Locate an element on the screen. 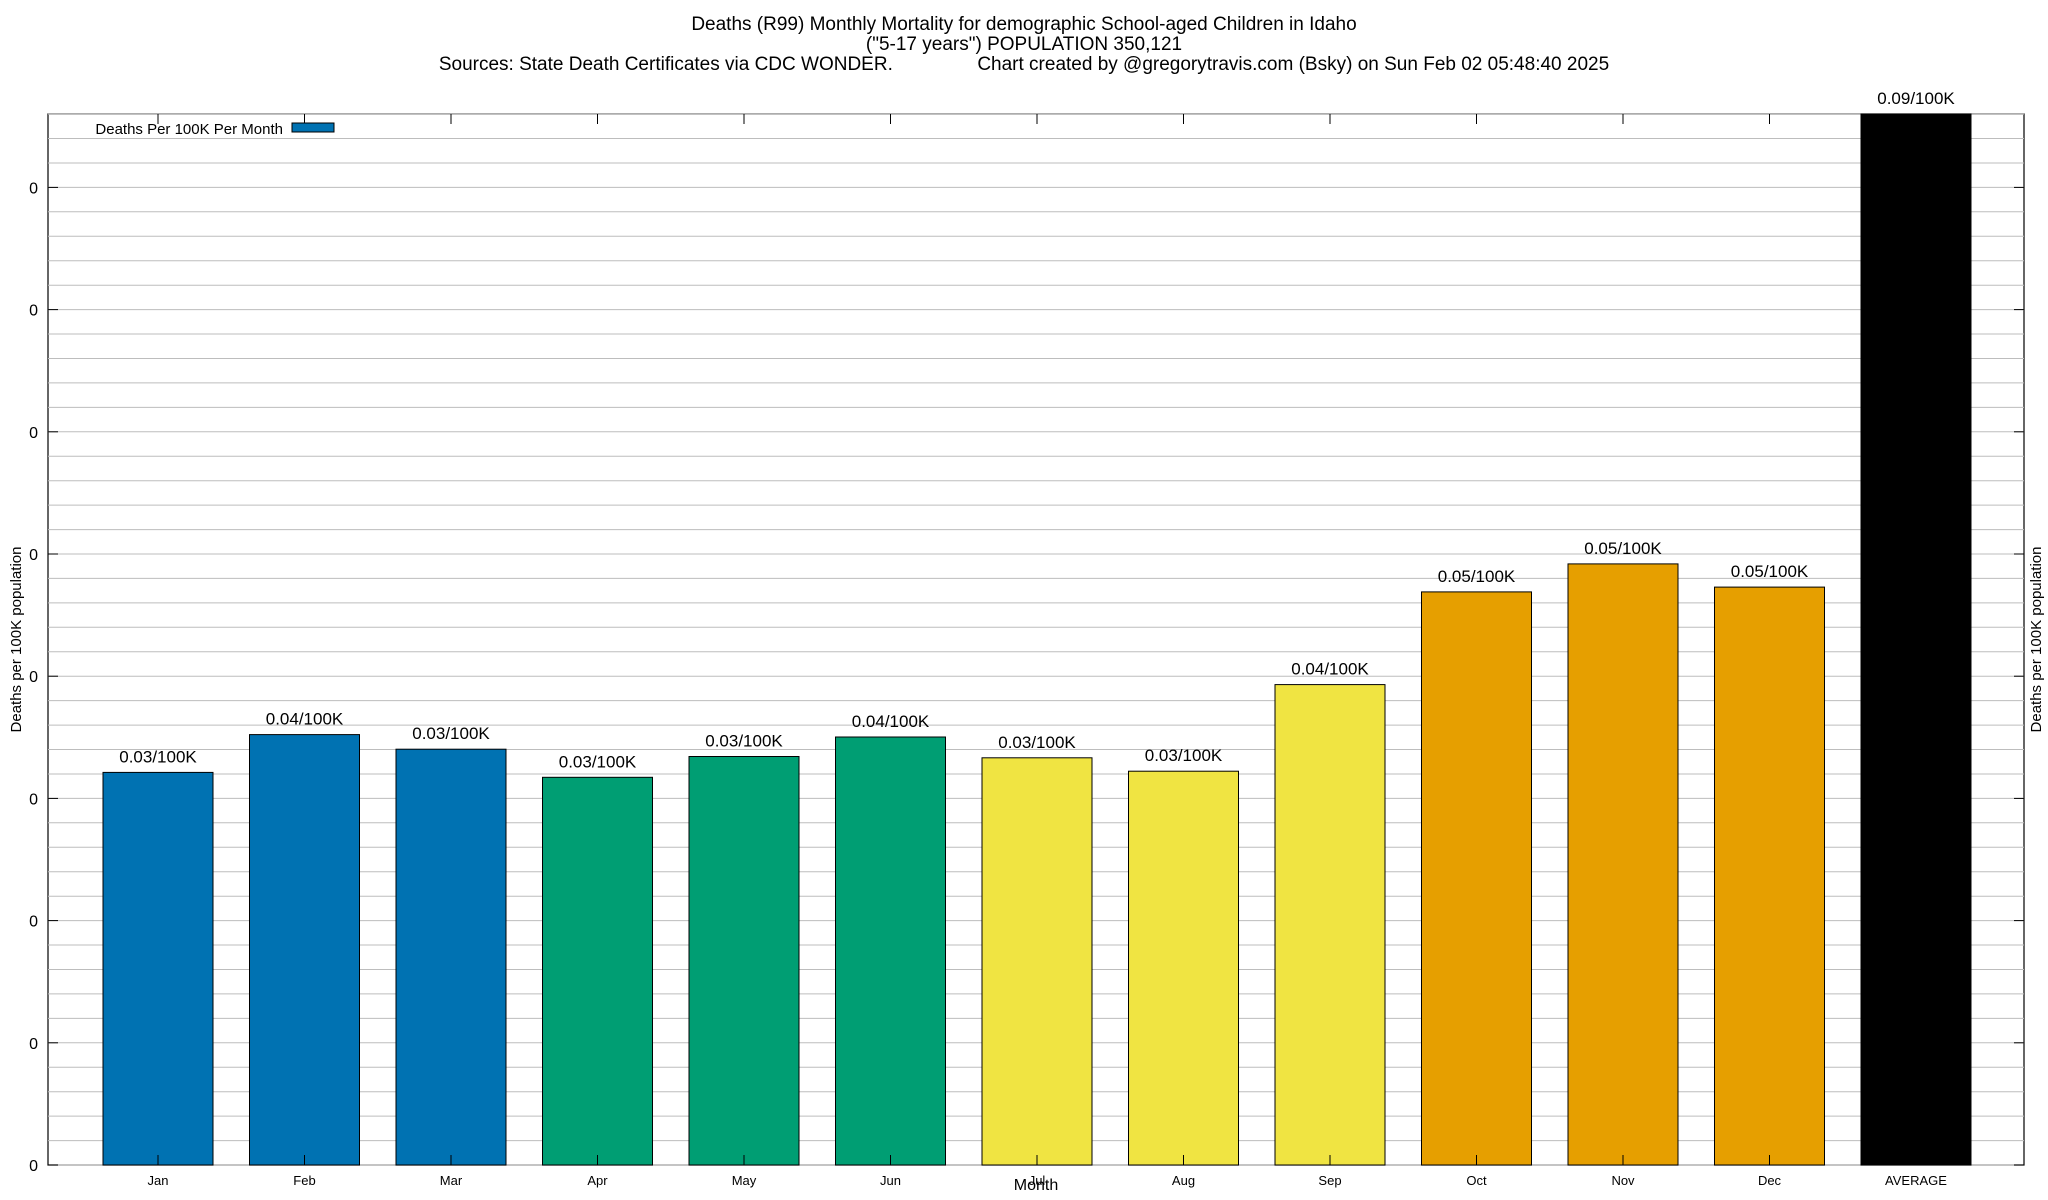  x-tick-label-oct: Oct is located at coordinates (1476, 1180).